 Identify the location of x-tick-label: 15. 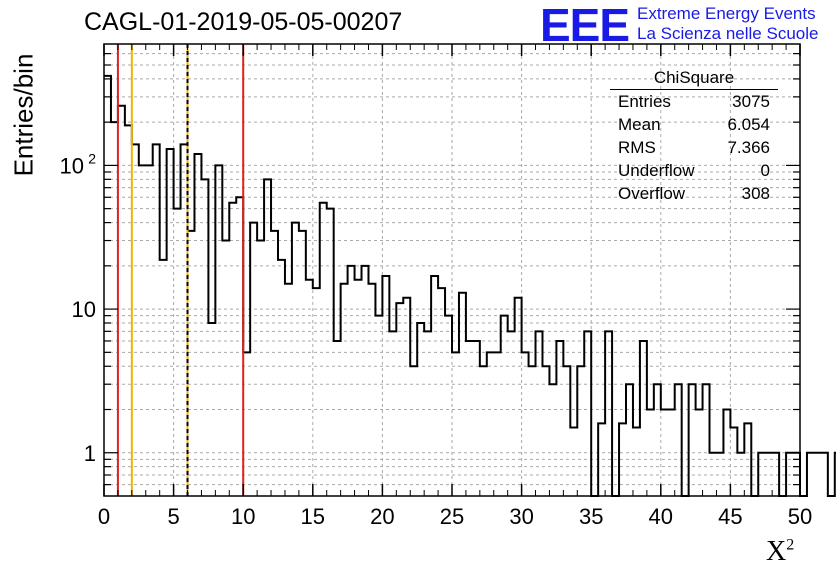
(313, 516).